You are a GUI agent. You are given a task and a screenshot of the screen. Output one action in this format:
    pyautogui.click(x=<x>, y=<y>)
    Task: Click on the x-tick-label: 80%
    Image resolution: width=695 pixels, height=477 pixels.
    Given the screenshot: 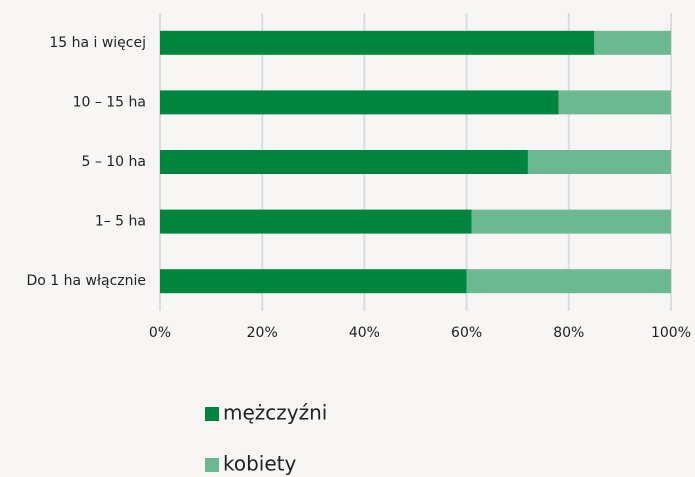 What is the action you would take?
    pyautogui.click(x=568, y=333)
    